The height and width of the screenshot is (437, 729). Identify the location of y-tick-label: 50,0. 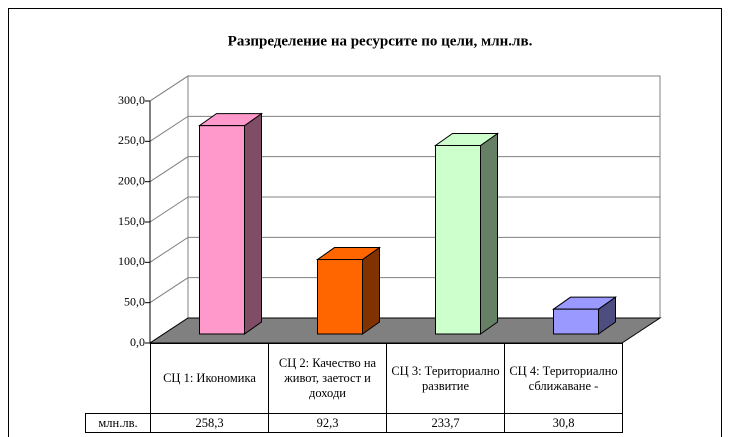
(134, 301).